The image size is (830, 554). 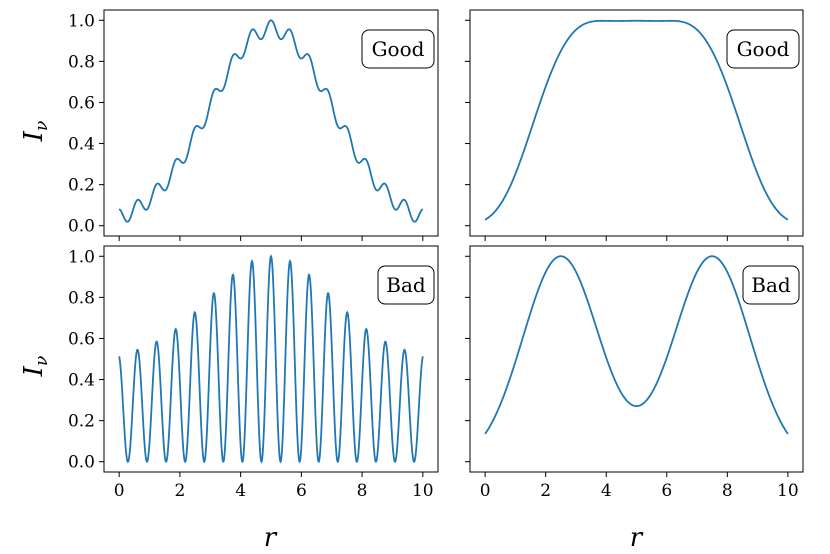 What do you see at coordinates (637, 538) in the screenshot?
I see `xlabel-right: r` at bounding box center [637, 538].